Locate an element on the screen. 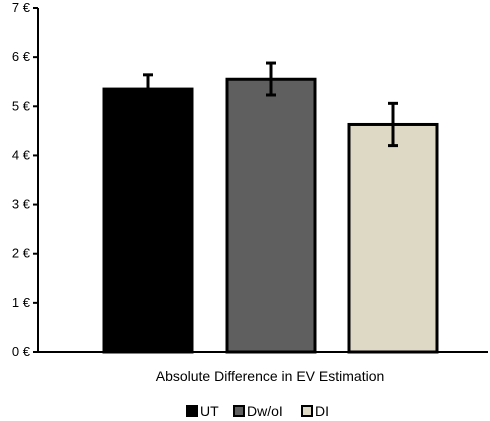 This screenshot has height=421, width=490. y-tick-label: 5 € is located at coordinates (21, 105).